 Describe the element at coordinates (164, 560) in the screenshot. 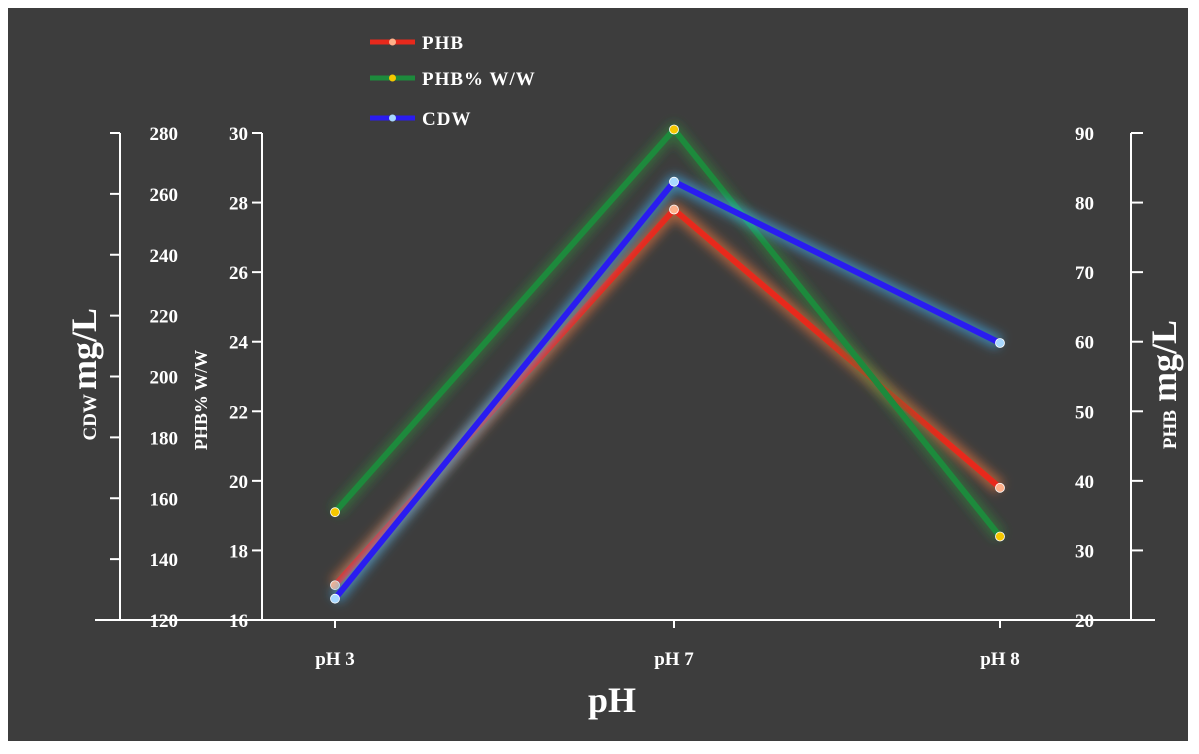

I see `cdw-tick-label: 140` at that location.